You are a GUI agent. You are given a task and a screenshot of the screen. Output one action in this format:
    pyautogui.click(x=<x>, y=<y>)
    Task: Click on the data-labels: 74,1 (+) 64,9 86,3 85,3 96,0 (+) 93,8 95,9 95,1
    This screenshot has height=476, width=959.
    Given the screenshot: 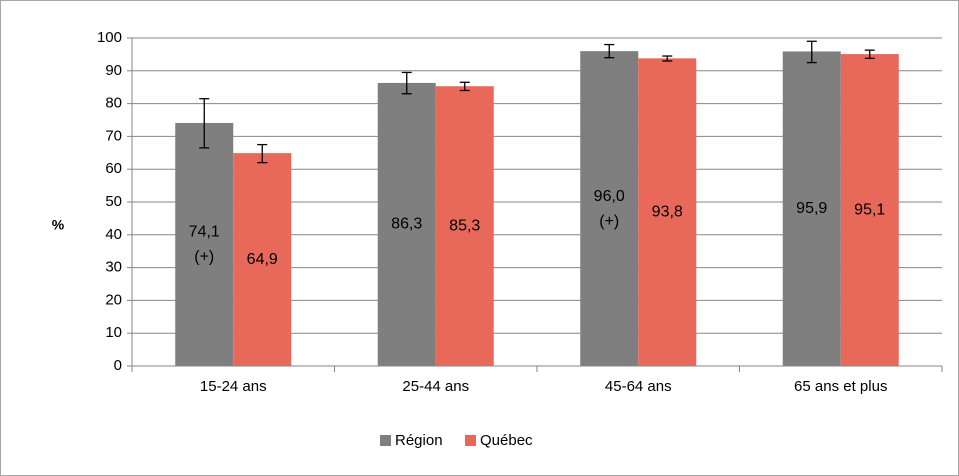 What is the action you would take?
    pyautogui.click(x=537, y=228)
    